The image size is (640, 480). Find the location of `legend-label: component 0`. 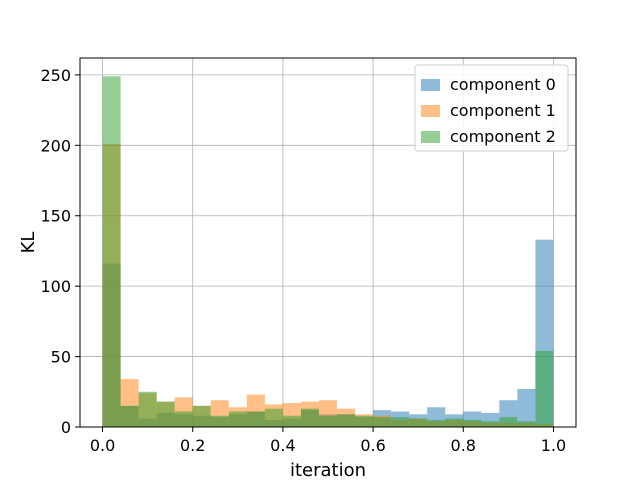

legend-label: component 0 is located at coordinates (503, 84).